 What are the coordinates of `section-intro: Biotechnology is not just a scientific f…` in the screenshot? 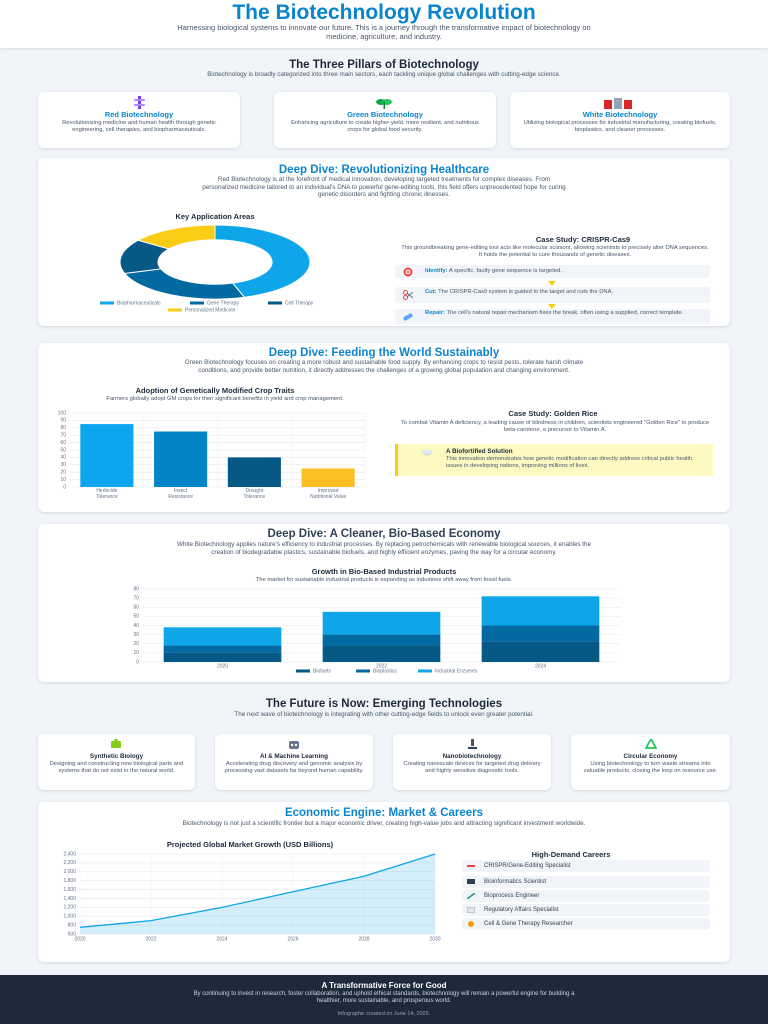 It's located at (384, 823).